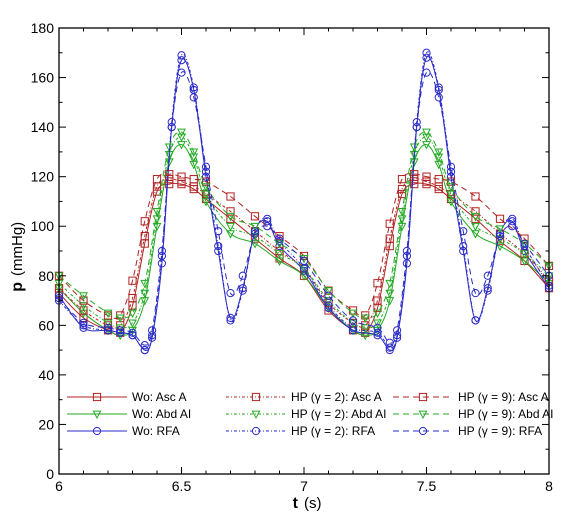  Describe the element at coordinates (46, 276) in the screenshot. I see `y-tick-label: 80` at that location.